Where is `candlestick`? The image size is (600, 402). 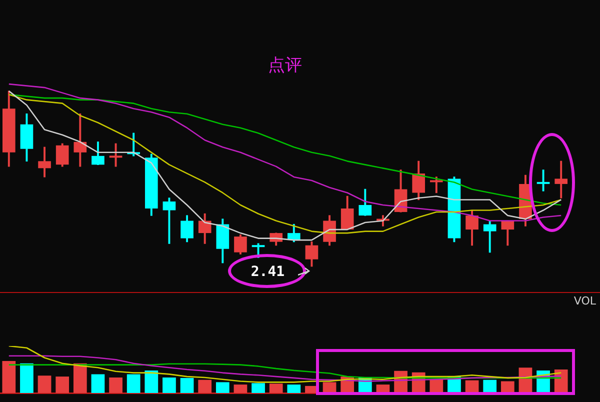 candlestick is located at coordinates (543, 181).